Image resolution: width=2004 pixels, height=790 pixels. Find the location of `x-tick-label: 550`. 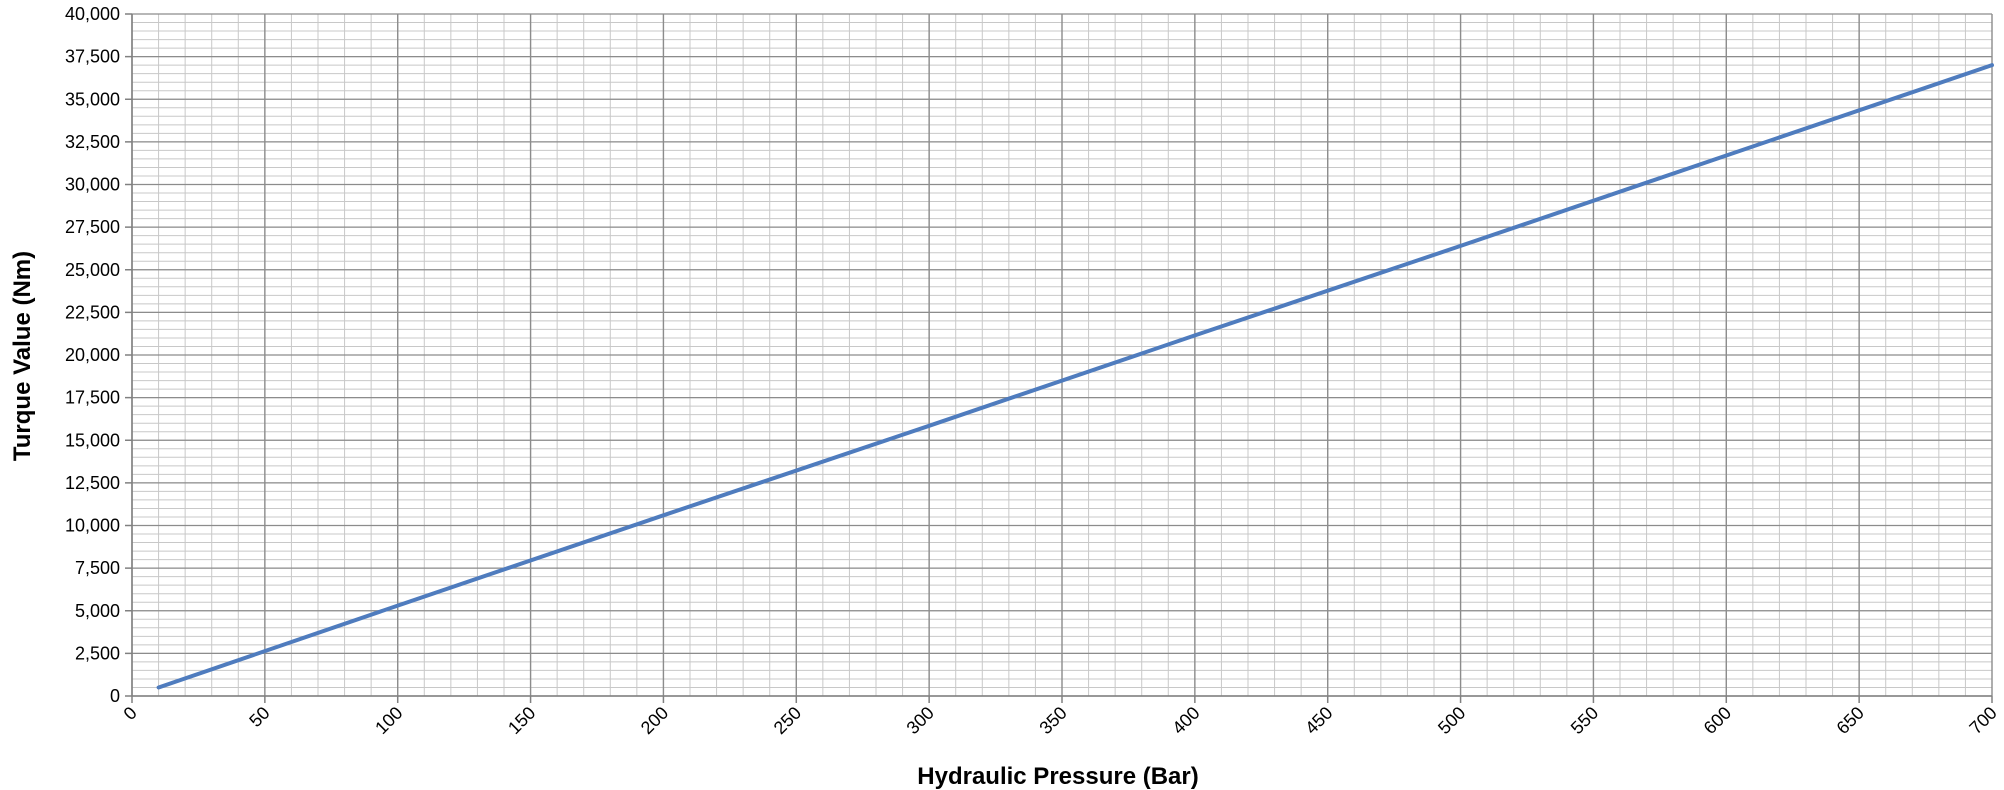

x-tick-label: 550 is located at coordinates (1584, 720).